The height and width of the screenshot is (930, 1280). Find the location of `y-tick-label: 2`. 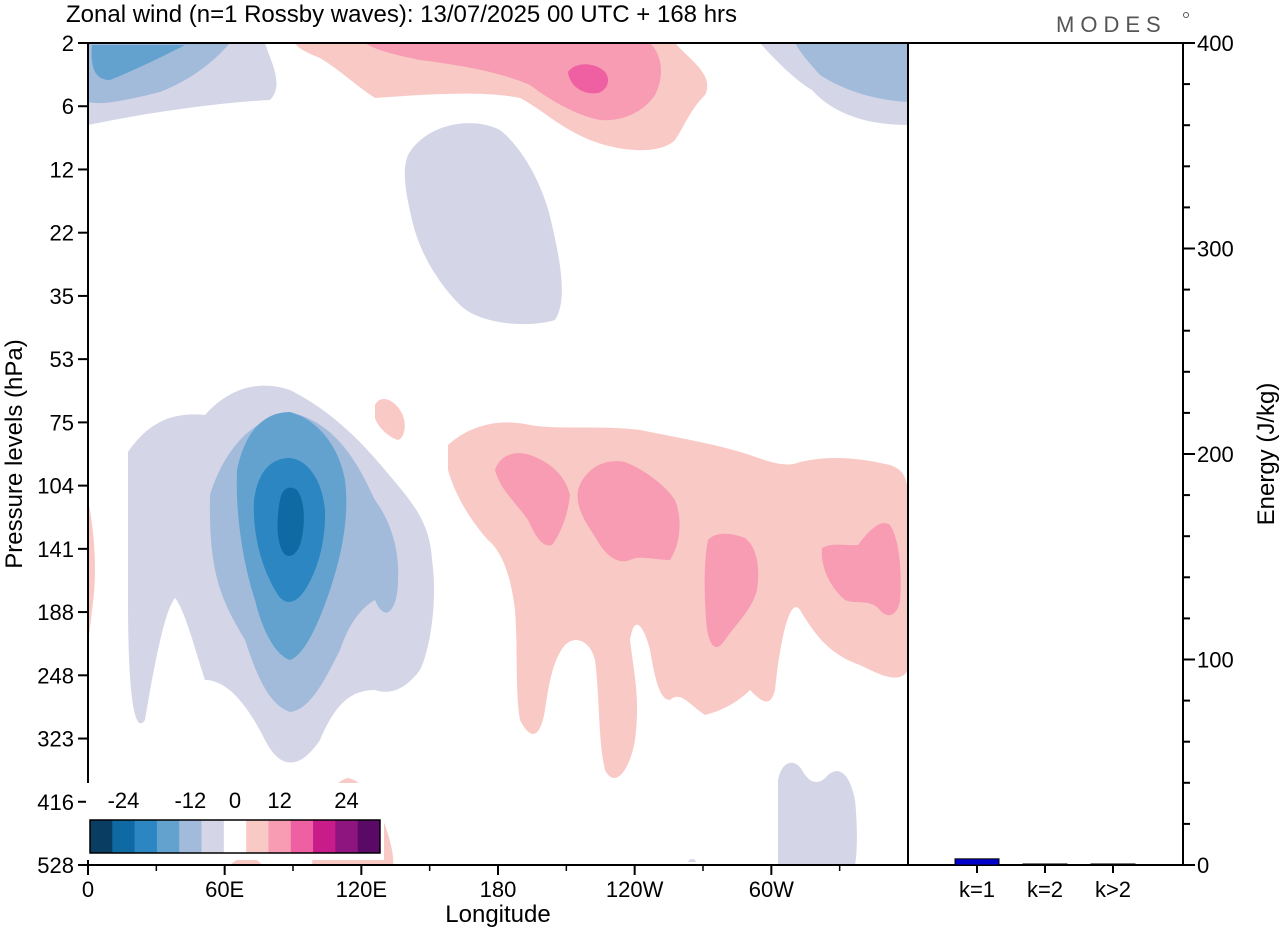

y-tick-label: 2 is located at coordinates (68, 43).